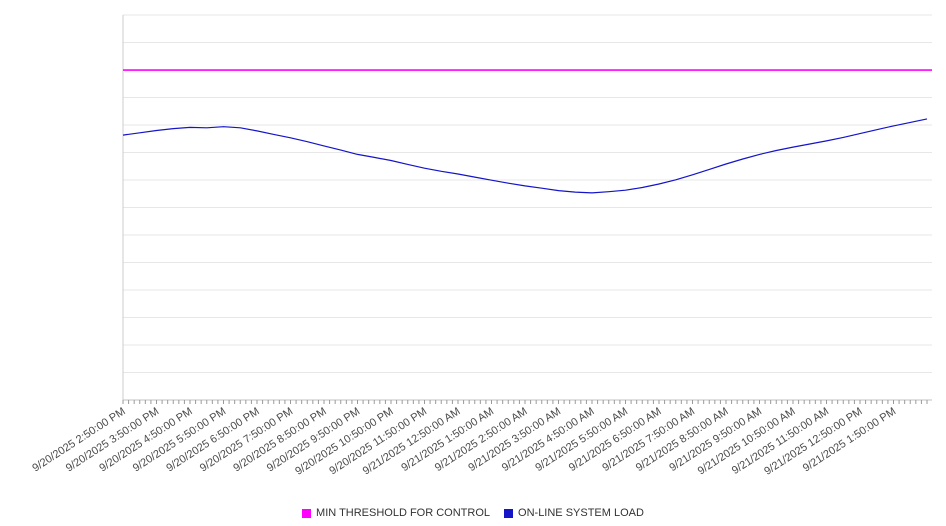 This screenshot has width=946, height=526. I want to click on legend-swatch-threshold-icon, so click(307, 513).